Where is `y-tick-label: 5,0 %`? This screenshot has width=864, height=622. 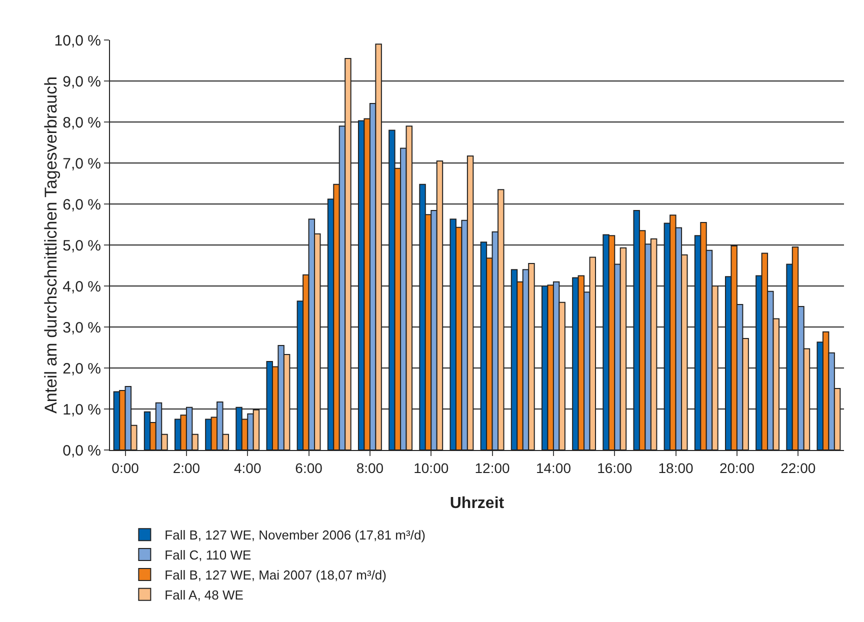 y-tick-label: 5,0 % is located at coordinates (81, 245).